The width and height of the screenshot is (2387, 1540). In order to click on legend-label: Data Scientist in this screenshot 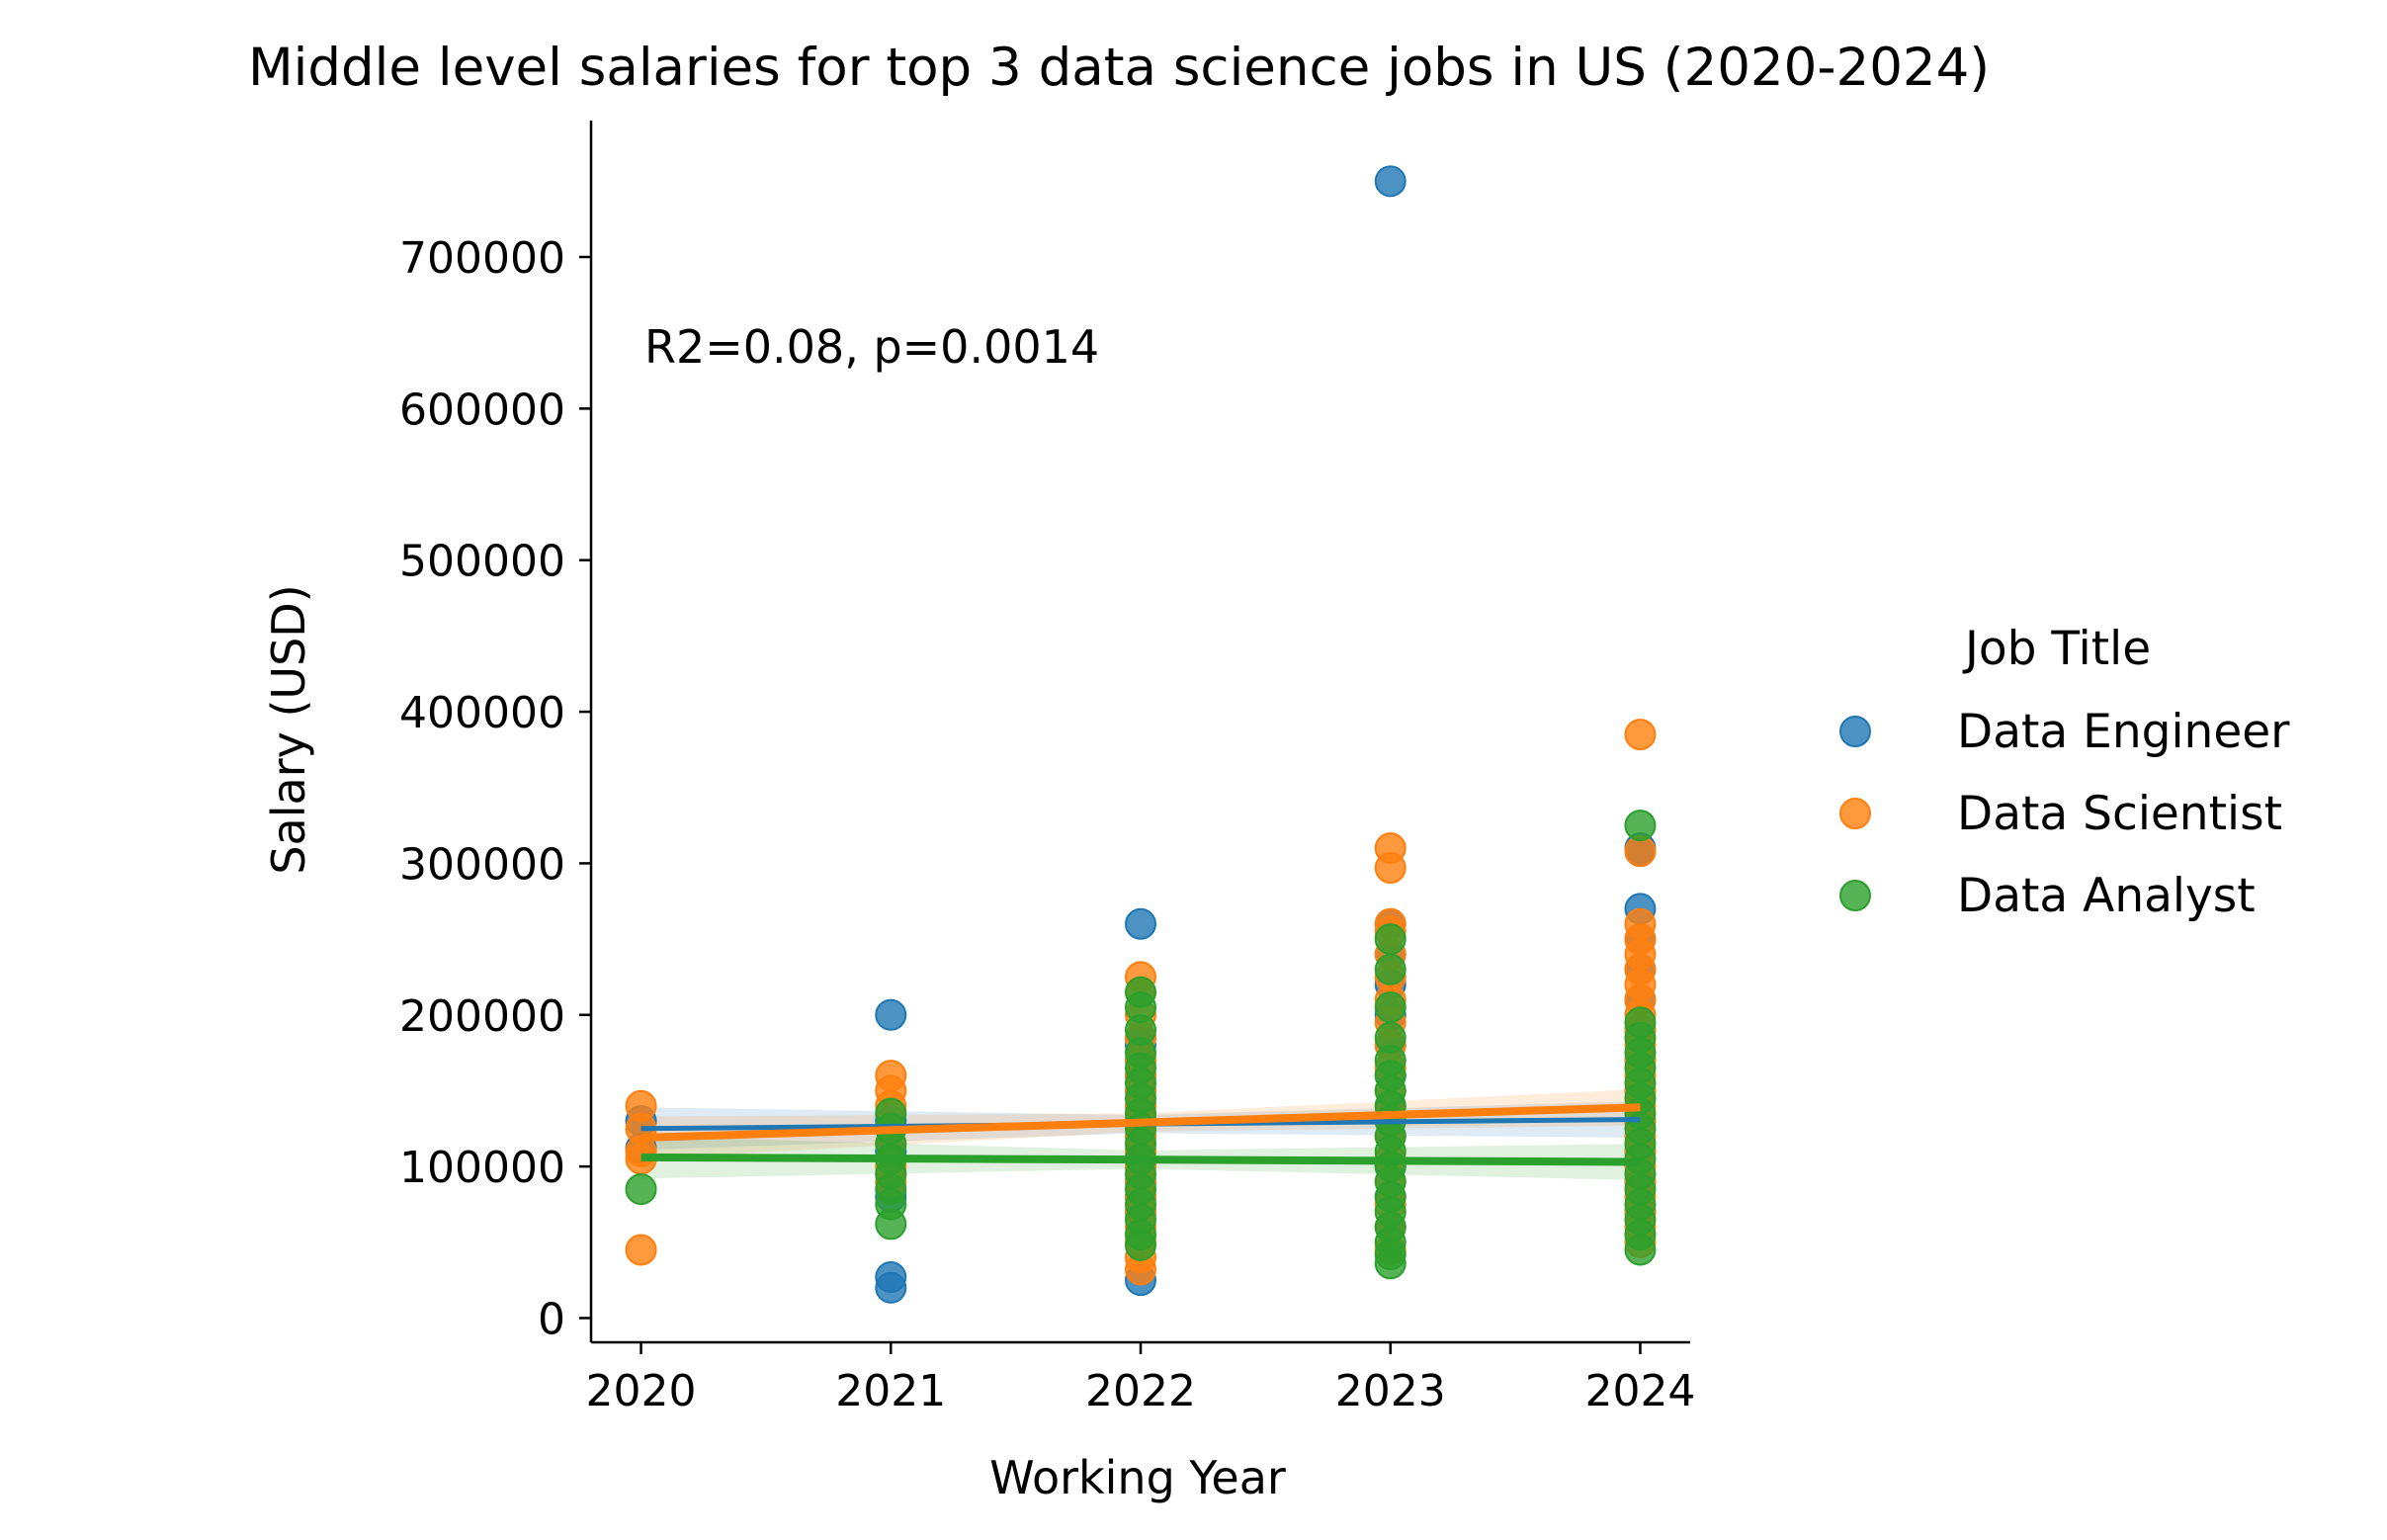, I will do `click(2119, 814)`.